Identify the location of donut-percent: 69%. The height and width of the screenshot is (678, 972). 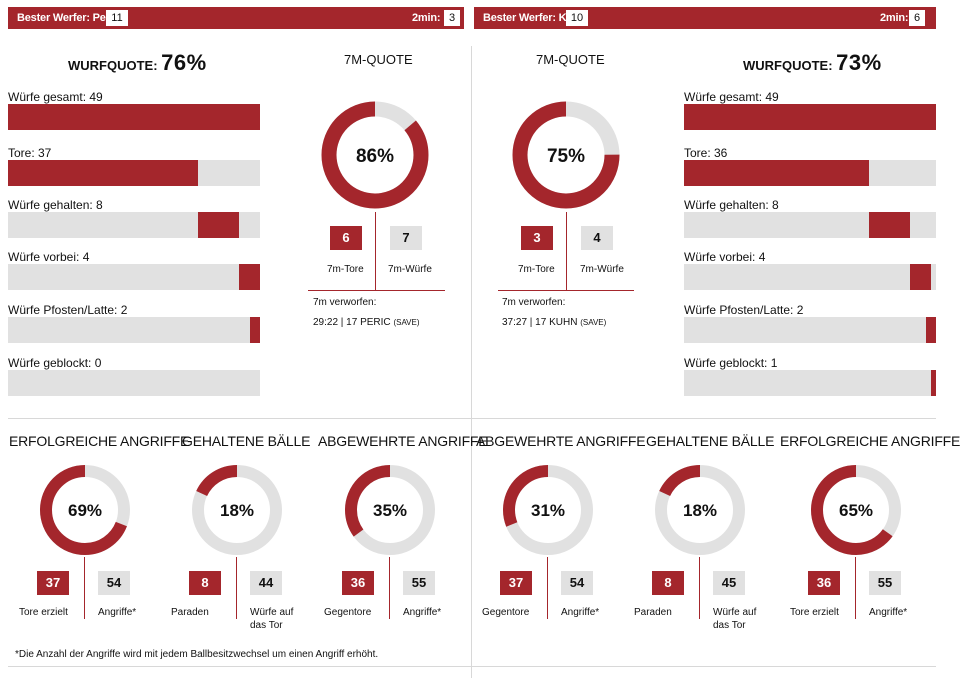
(85, 510).